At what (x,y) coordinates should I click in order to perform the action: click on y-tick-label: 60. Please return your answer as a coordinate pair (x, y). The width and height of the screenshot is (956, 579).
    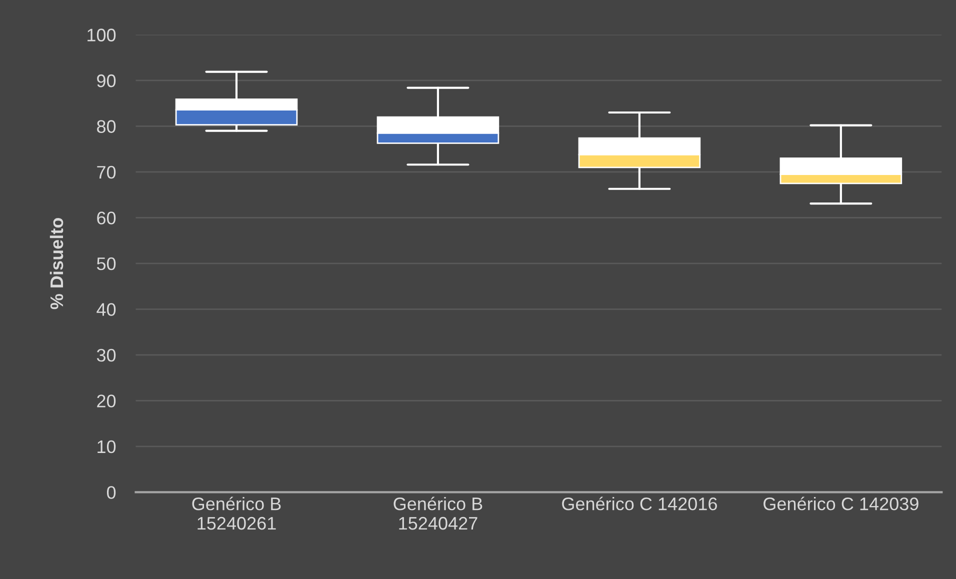
    Looking at the image, I should click on (106, 218).